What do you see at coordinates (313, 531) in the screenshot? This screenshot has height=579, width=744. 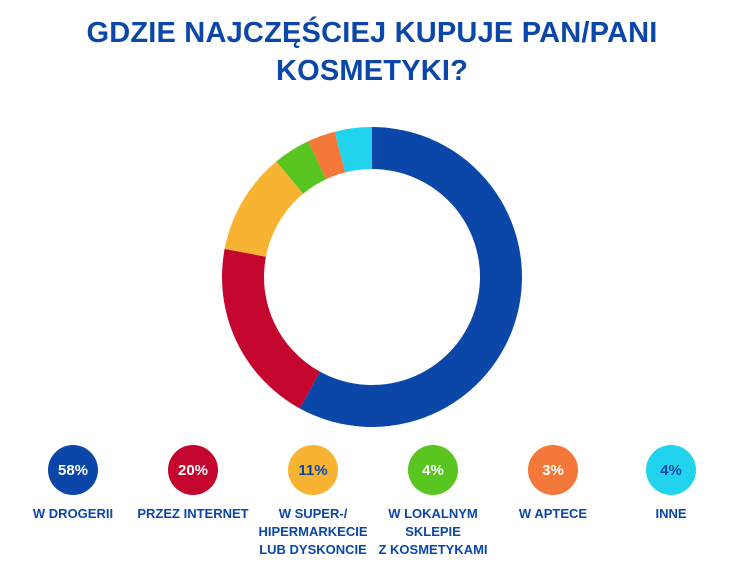 I see `legend-label: W SUPER-/ HIPERMARKECIE LUB DYSKONCIE` at bounding box center [313, 531].